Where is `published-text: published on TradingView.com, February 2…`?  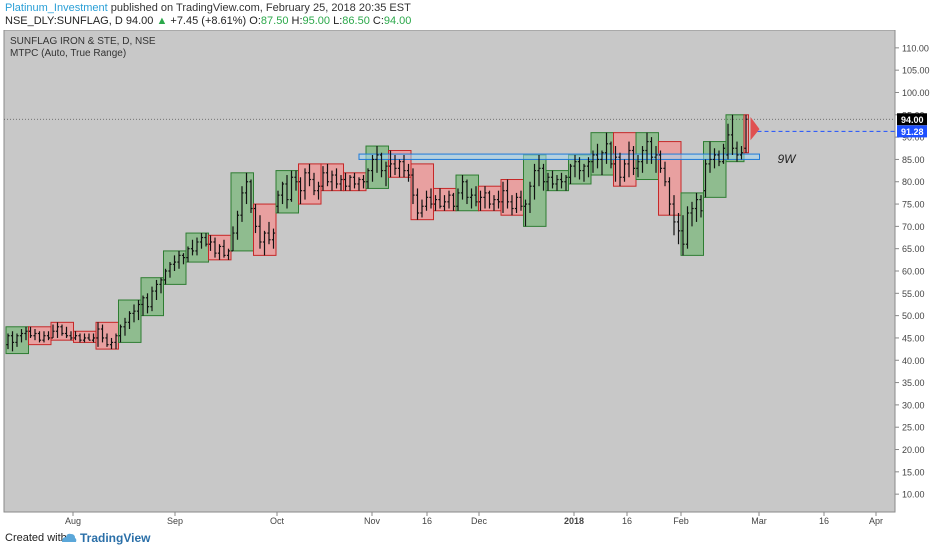
published-text: published on TradingView.com, February 2… is located at coordinates (260, 8).